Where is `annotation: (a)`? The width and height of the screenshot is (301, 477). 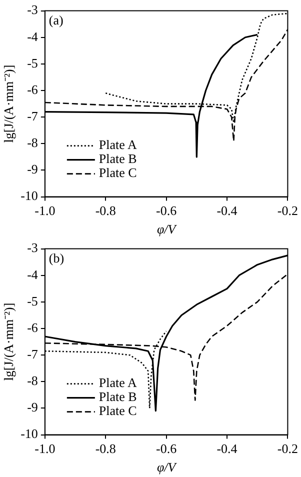
annotation: (a) is located at coordinates (56, 20).